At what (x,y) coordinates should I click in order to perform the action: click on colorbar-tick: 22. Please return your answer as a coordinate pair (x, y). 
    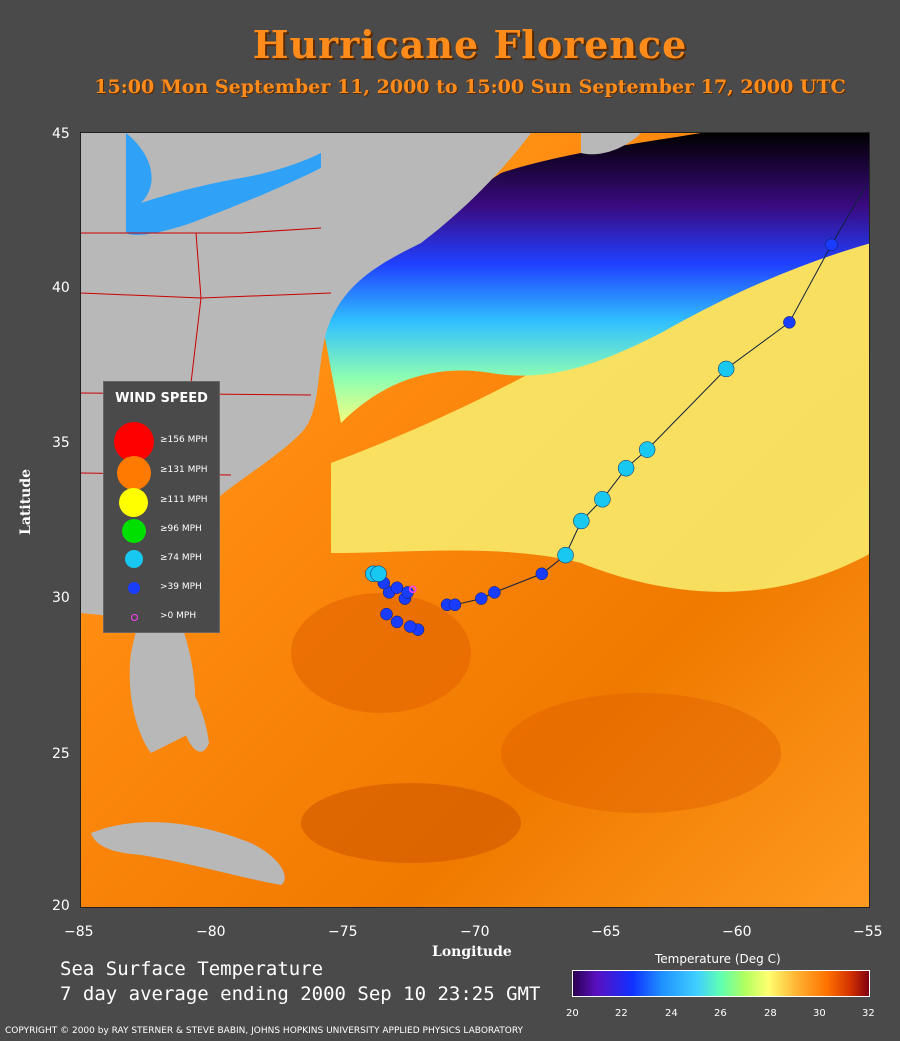
    Looking at the image, I should click on (621, 1013).